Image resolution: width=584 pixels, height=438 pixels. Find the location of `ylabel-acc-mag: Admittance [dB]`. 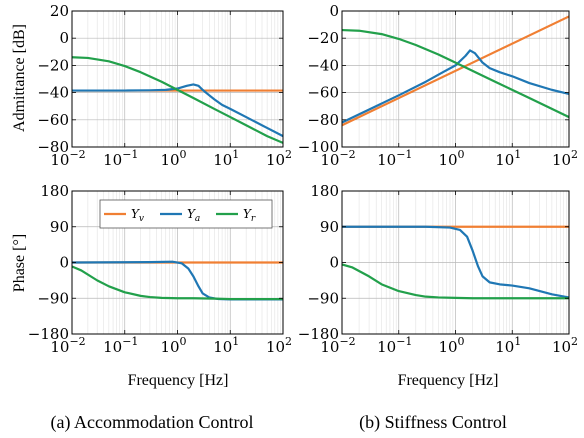

ylabel-acc-mag: Admittance [dB] is located at coordinates (19, 78).